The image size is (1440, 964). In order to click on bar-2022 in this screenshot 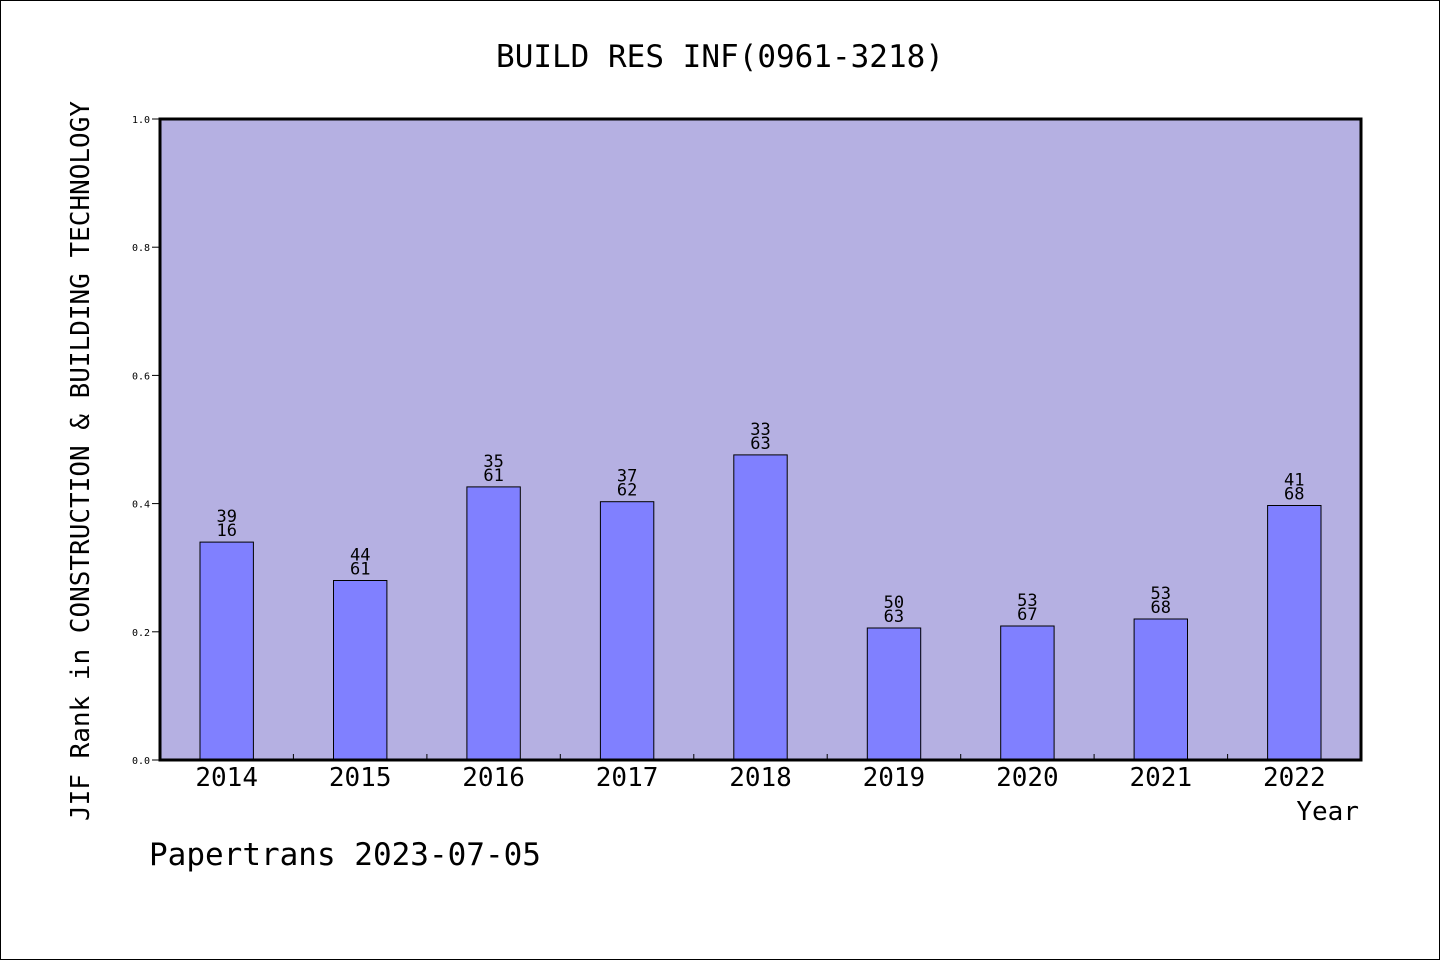, I will do `click(1294, 633)`.